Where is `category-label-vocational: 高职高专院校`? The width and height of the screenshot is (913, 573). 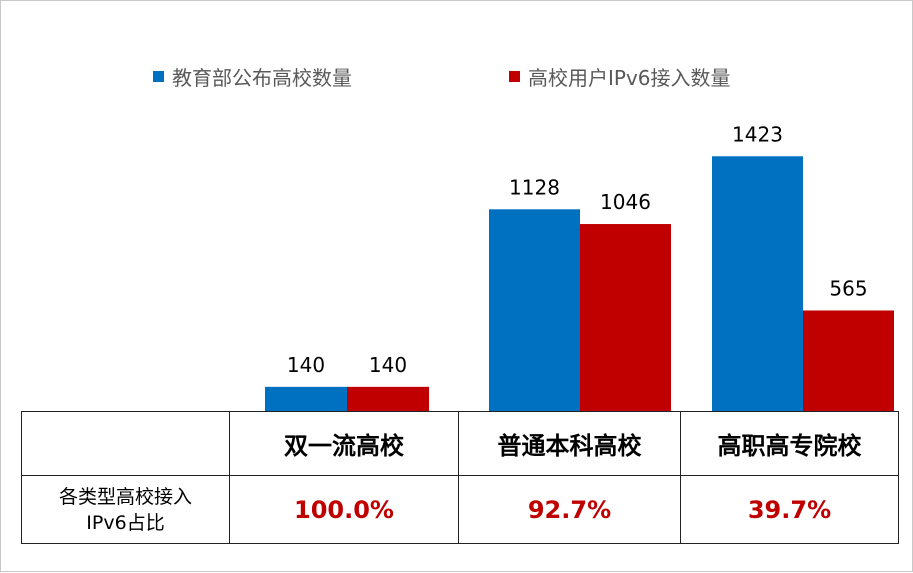 category-label-vocational: 高职高专院校 is located at coordinates (789, 443).